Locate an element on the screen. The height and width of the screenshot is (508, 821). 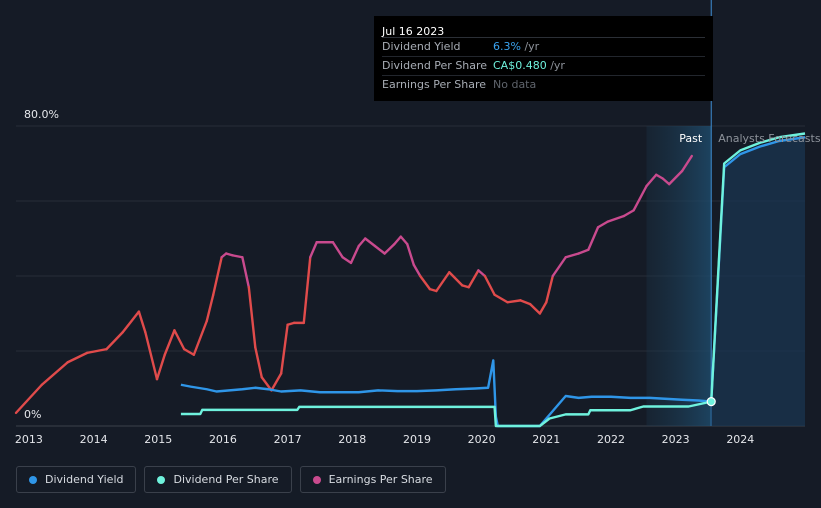
y-axis-max-label: 80.0% is located at coordinates (41, 114).